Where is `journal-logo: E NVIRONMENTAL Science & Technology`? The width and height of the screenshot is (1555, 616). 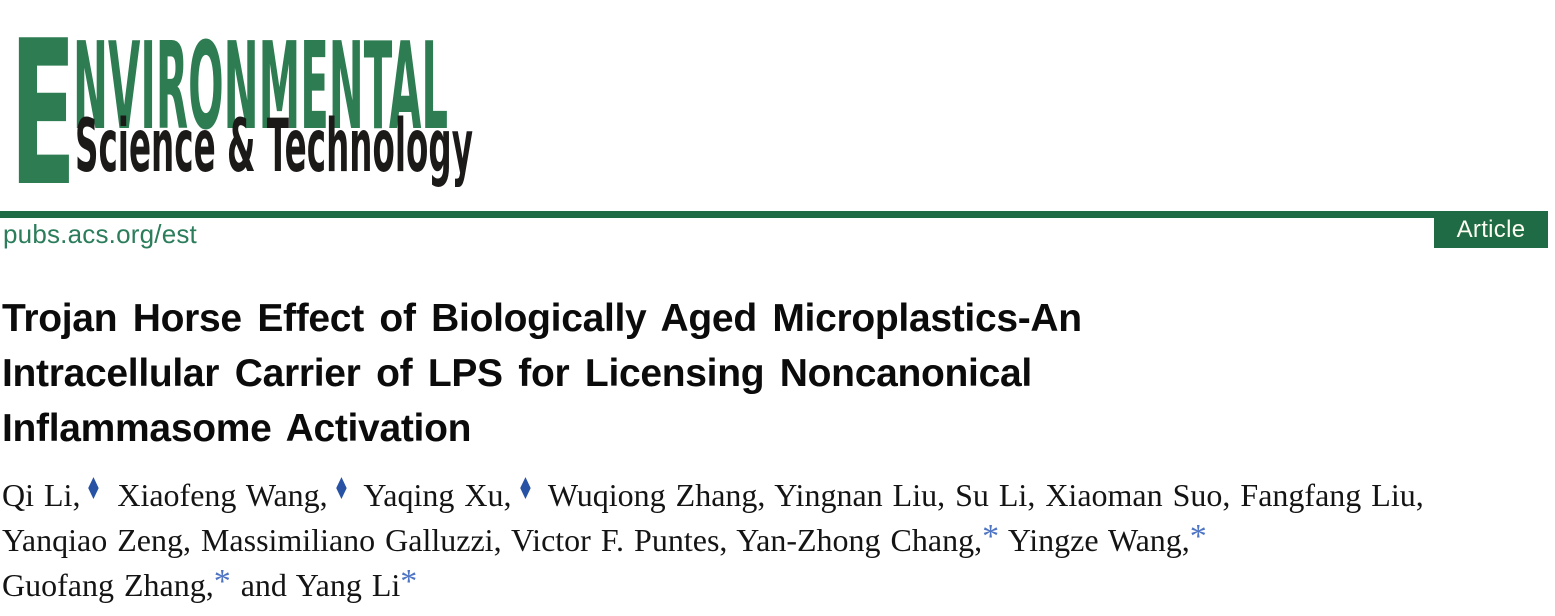
journal-logo: E NVIRONMENTAL Science & Technology is located at coordinates (241, 114).